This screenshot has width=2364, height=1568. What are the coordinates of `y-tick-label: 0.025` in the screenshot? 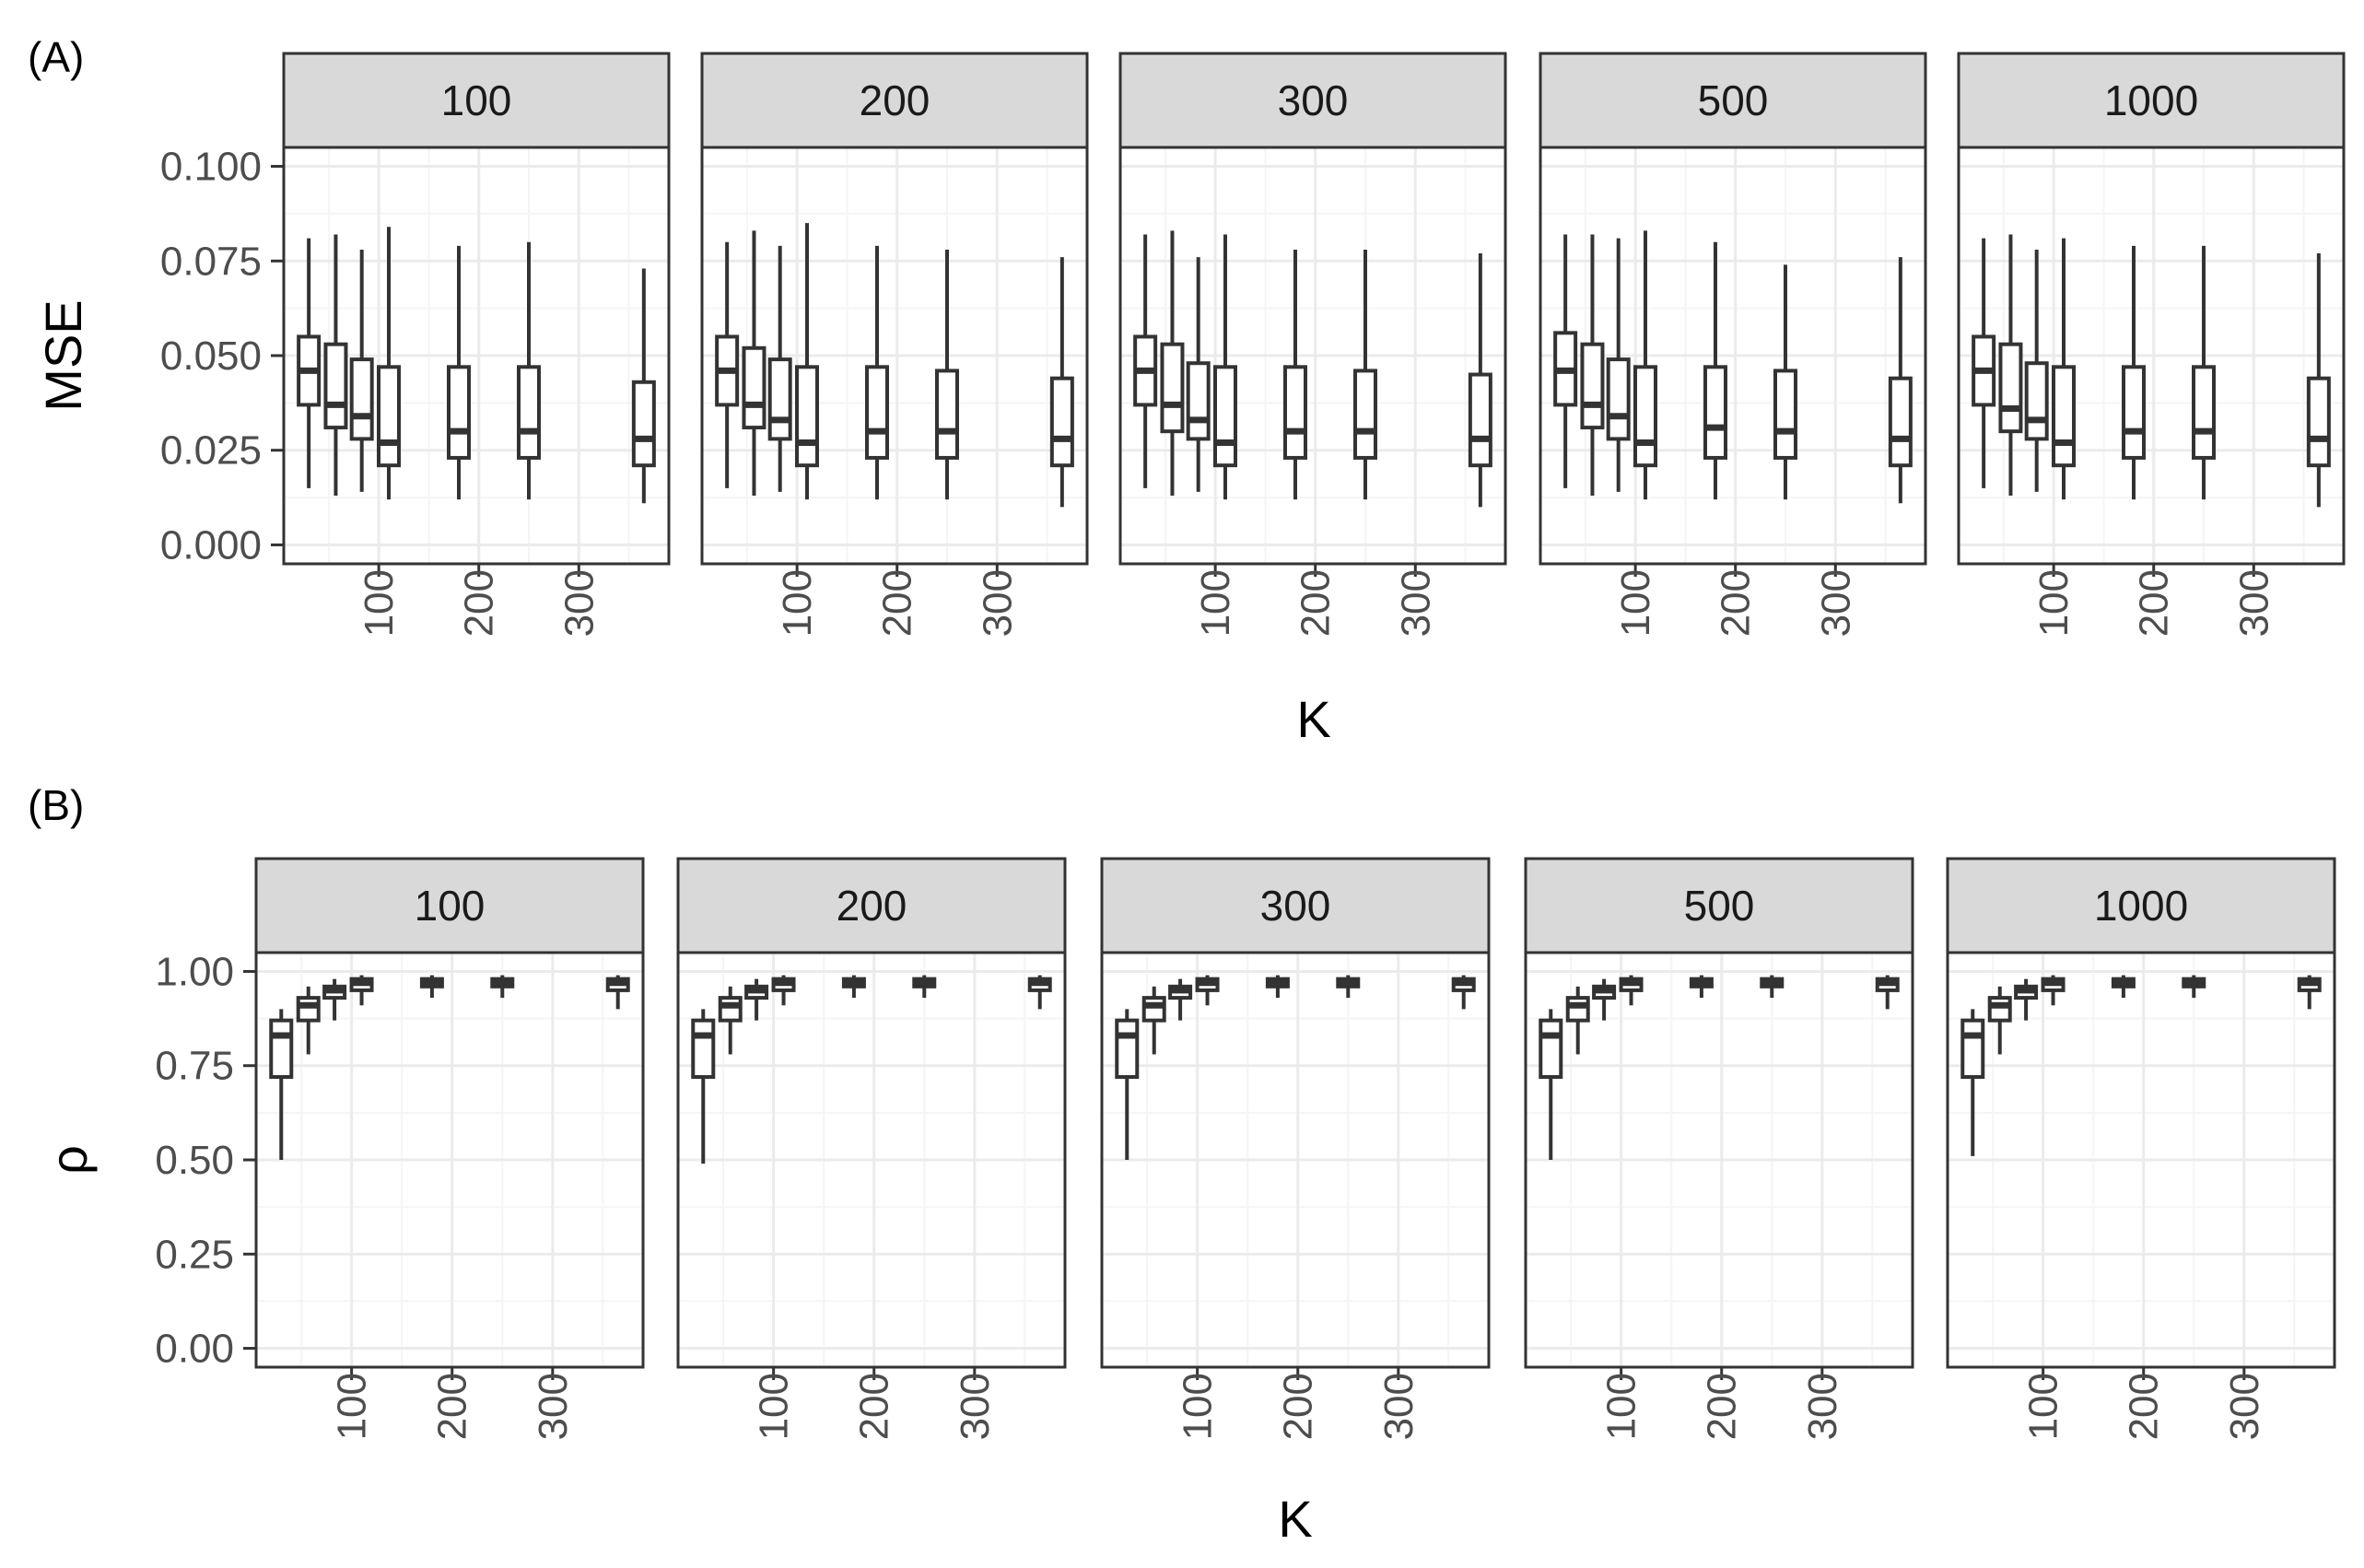 It's located at (211, 451).